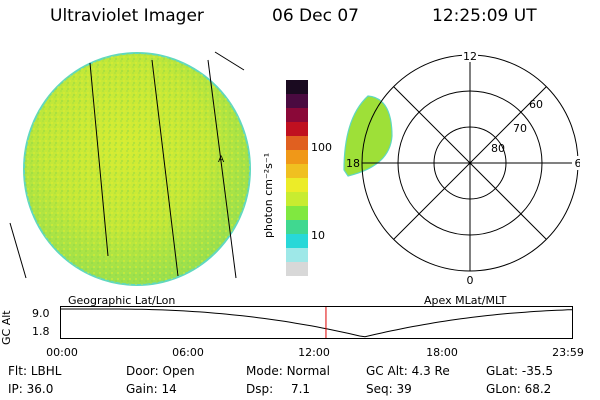 The image size is (600, 400). Describe the element at coordinates (389, 389) in the screenshot. I see `info-seq: Seq: 39` at that location.